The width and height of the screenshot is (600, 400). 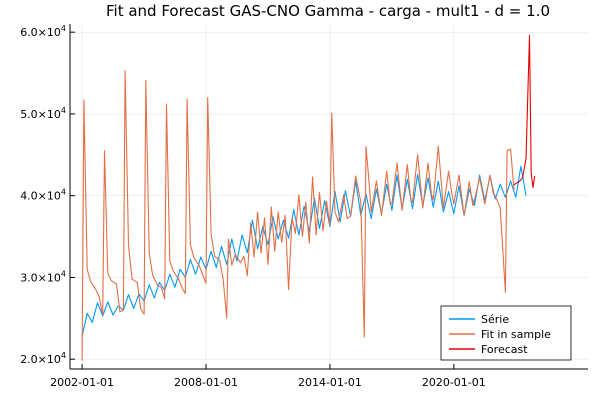 I want to click on y-tick-label-4: 6.0×104, so click(x=43, y=31).